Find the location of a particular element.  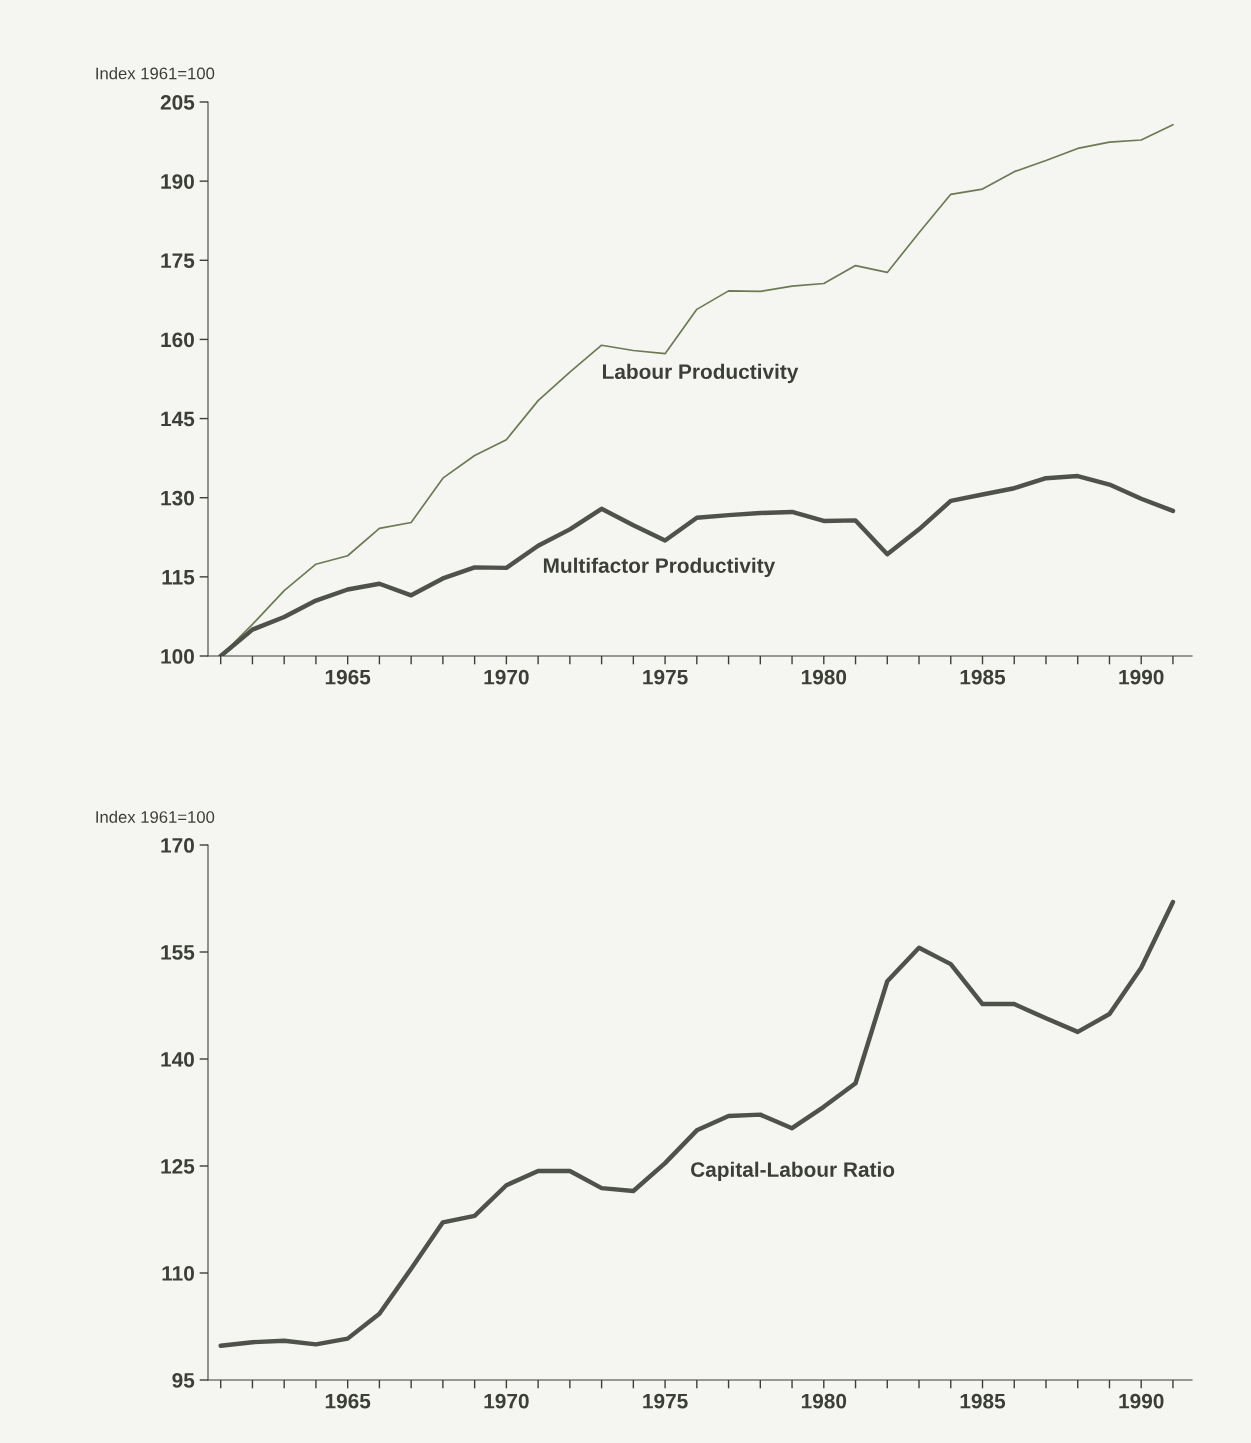

y-tick-label: 130 is located at coordinates (177, 498).